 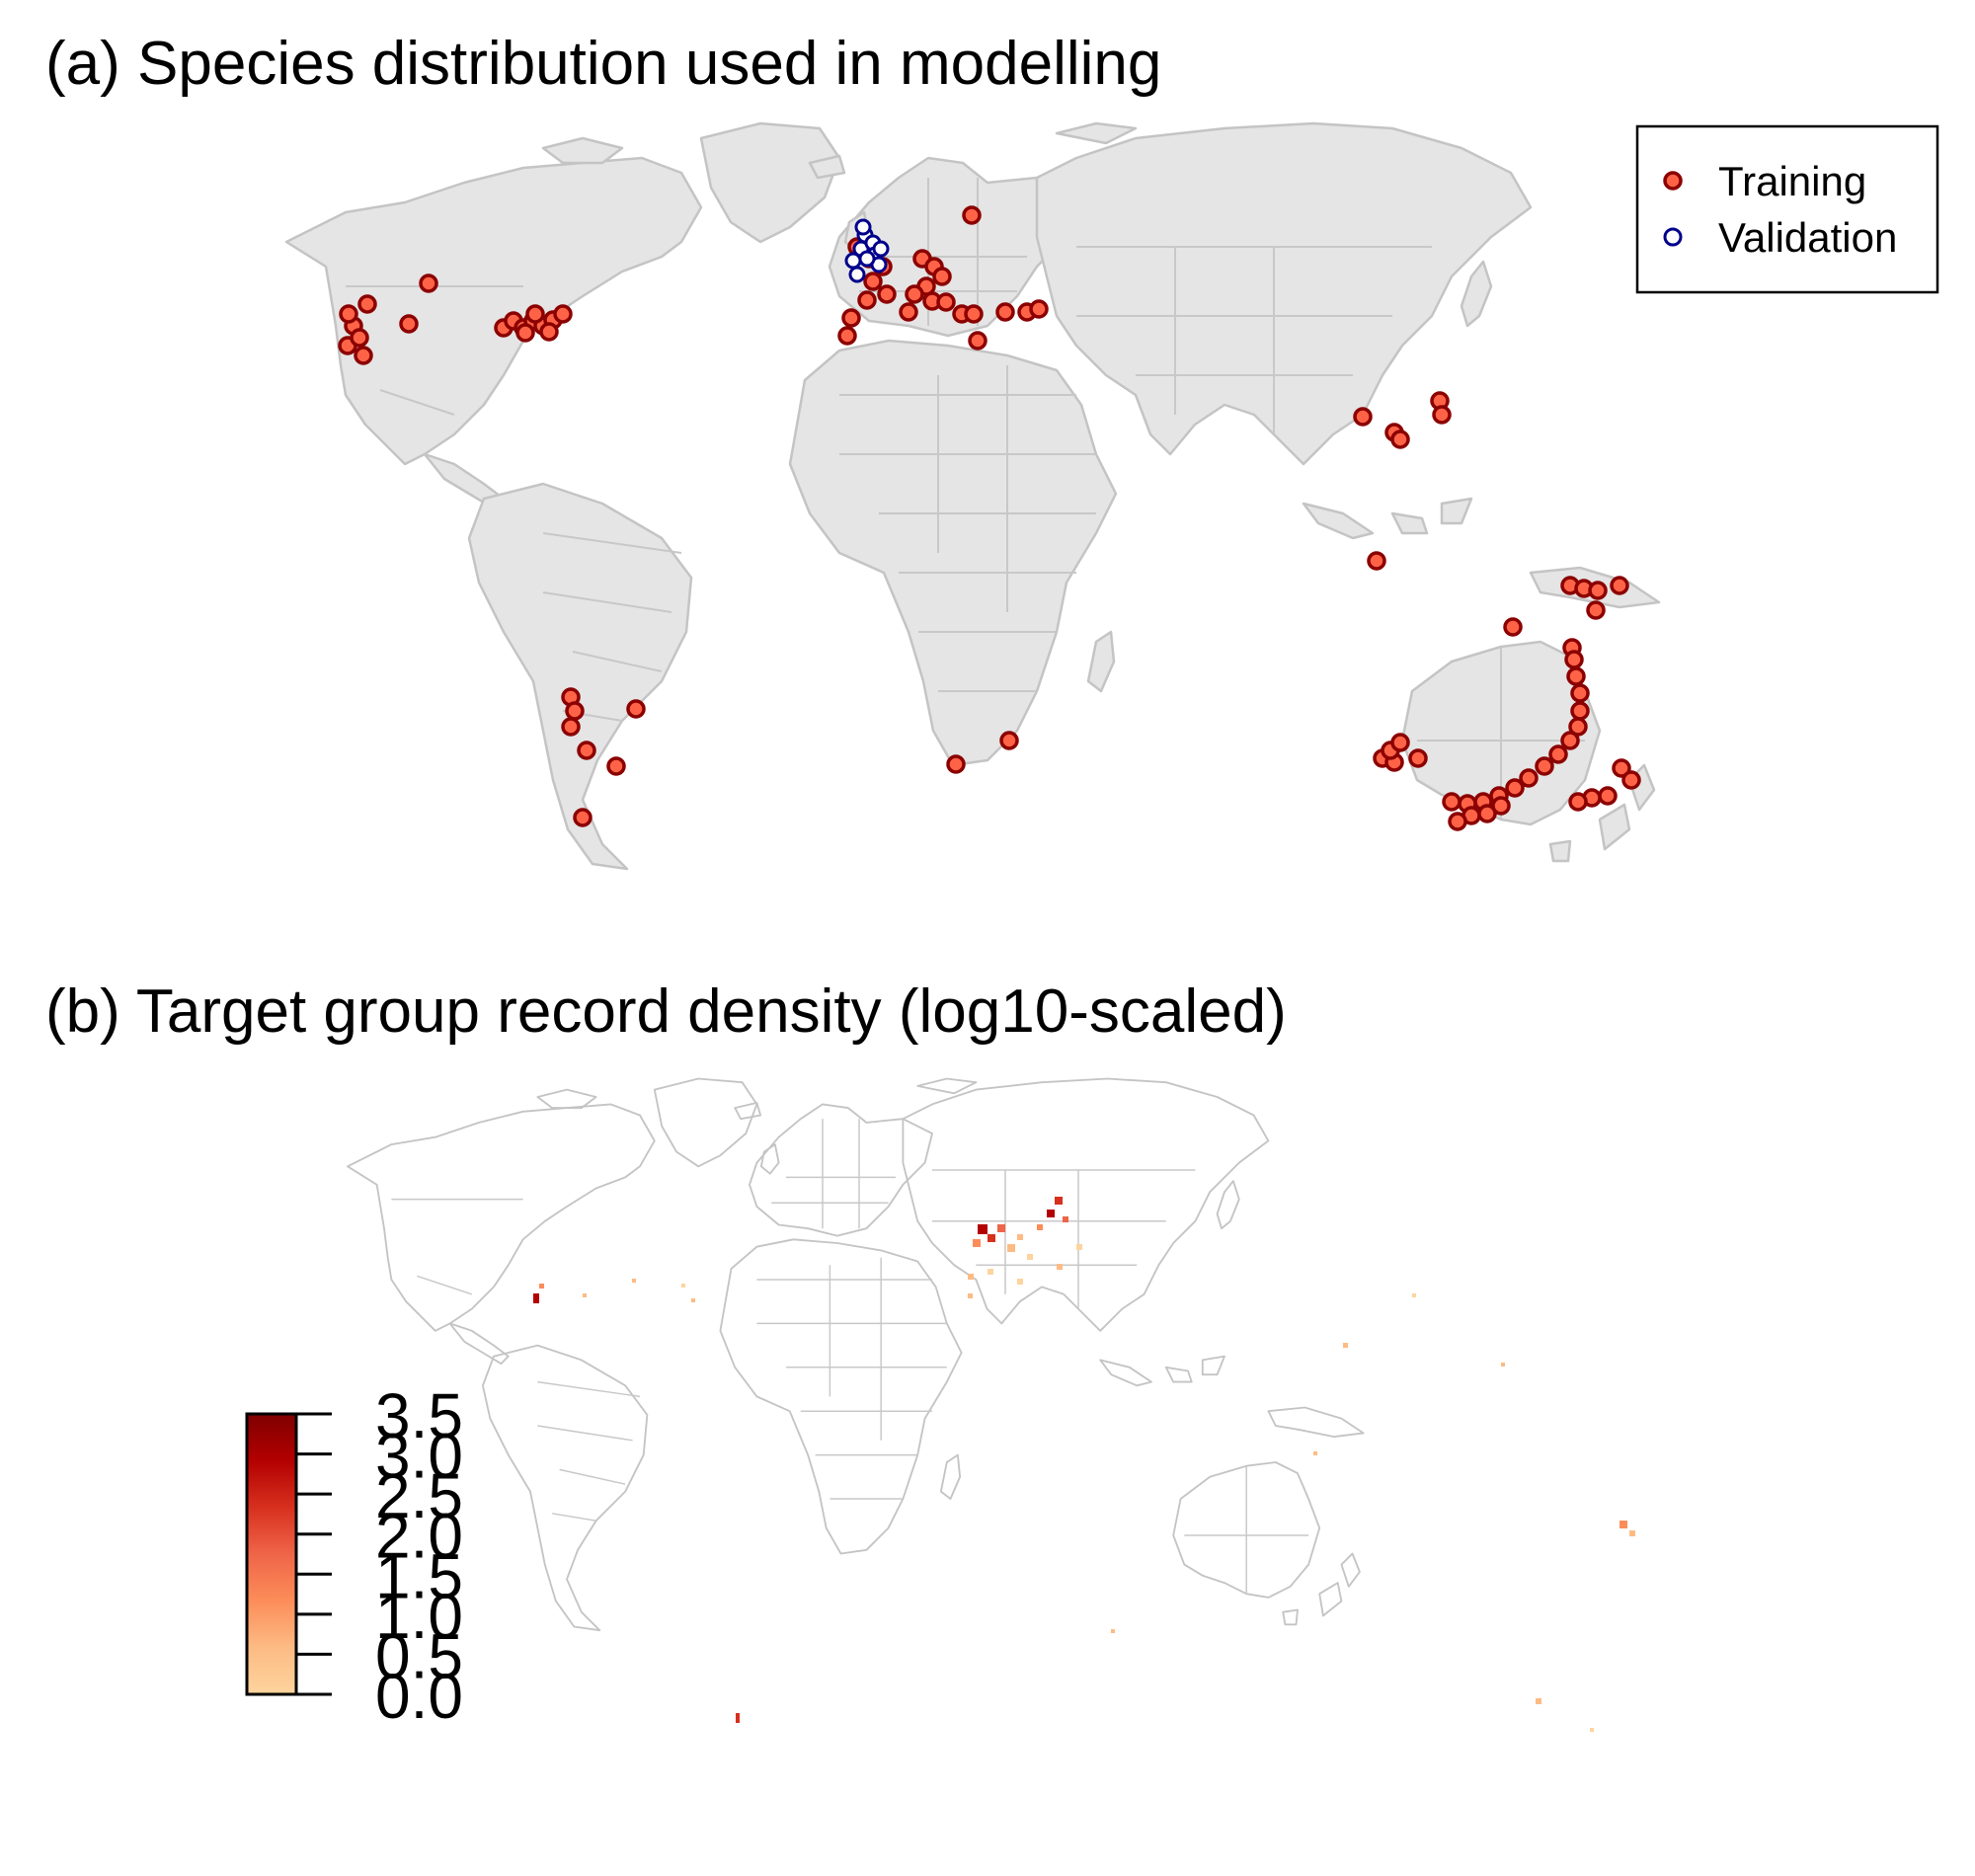 I want to click on colorbar-ticks: 0.00.51.01.52.02.53.03.5, so click(x=380, y=1556).